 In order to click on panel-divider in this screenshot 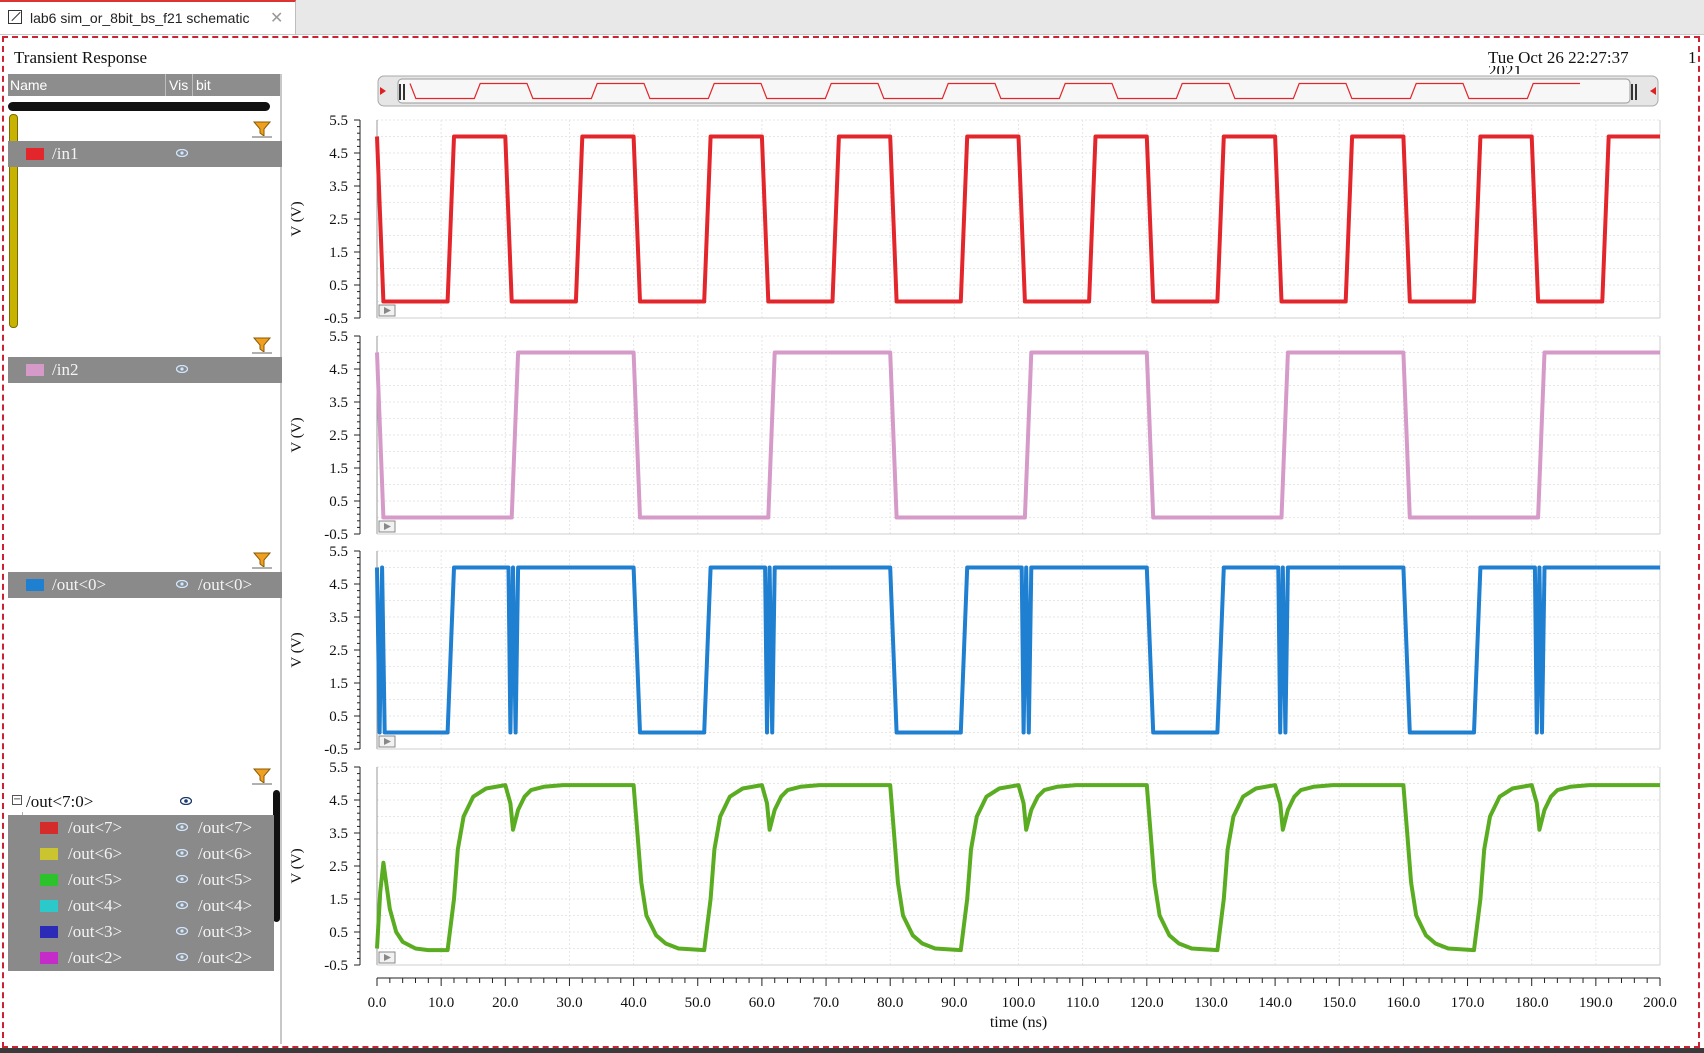, I will do `click(281, 559)`.